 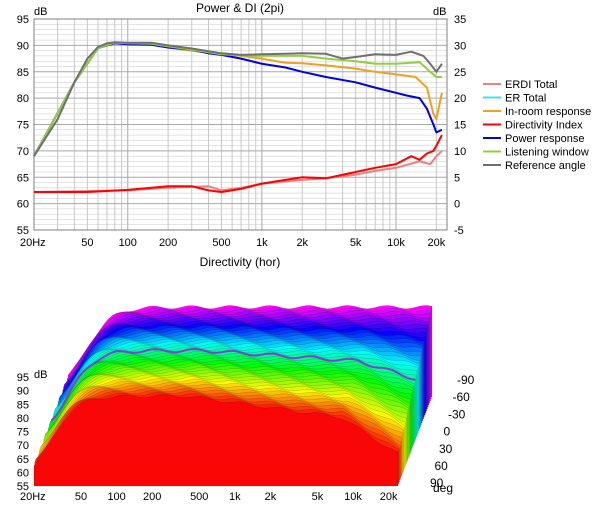 I want to click on waterfall-slice, so click(x=216, y=440).